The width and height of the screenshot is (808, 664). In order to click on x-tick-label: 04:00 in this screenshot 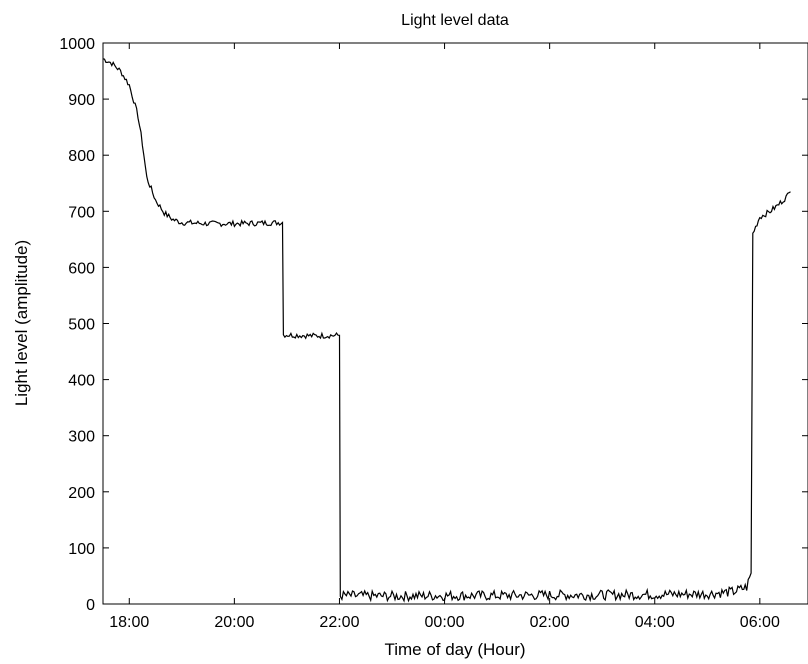, I will do `click(655, 622)`.